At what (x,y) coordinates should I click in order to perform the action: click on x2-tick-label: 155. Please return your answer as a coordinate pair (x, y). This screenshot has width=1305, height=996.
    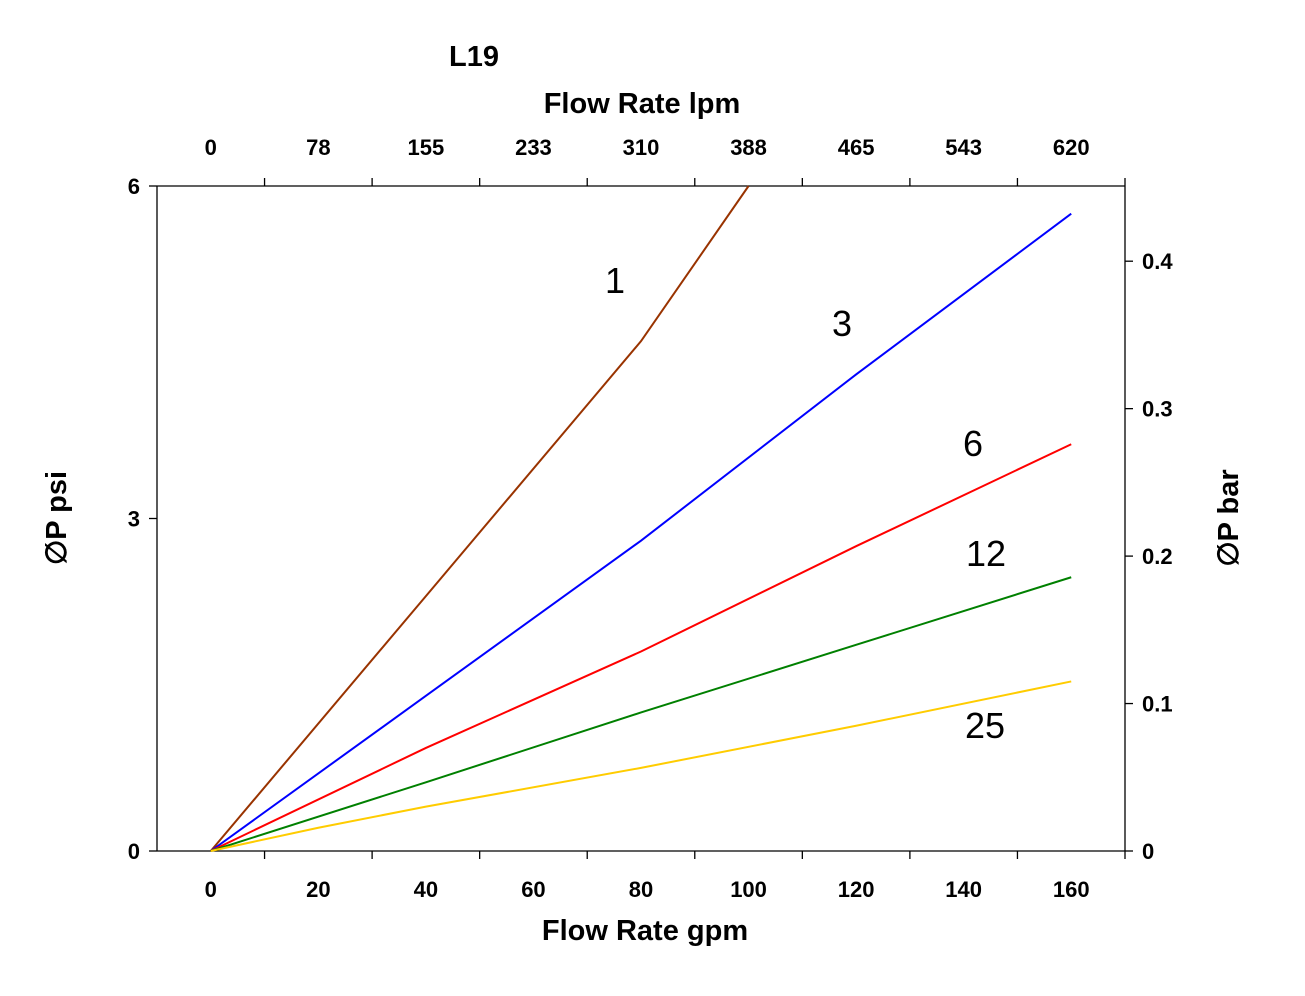
    Looking at the image, I should click on (426, 147).